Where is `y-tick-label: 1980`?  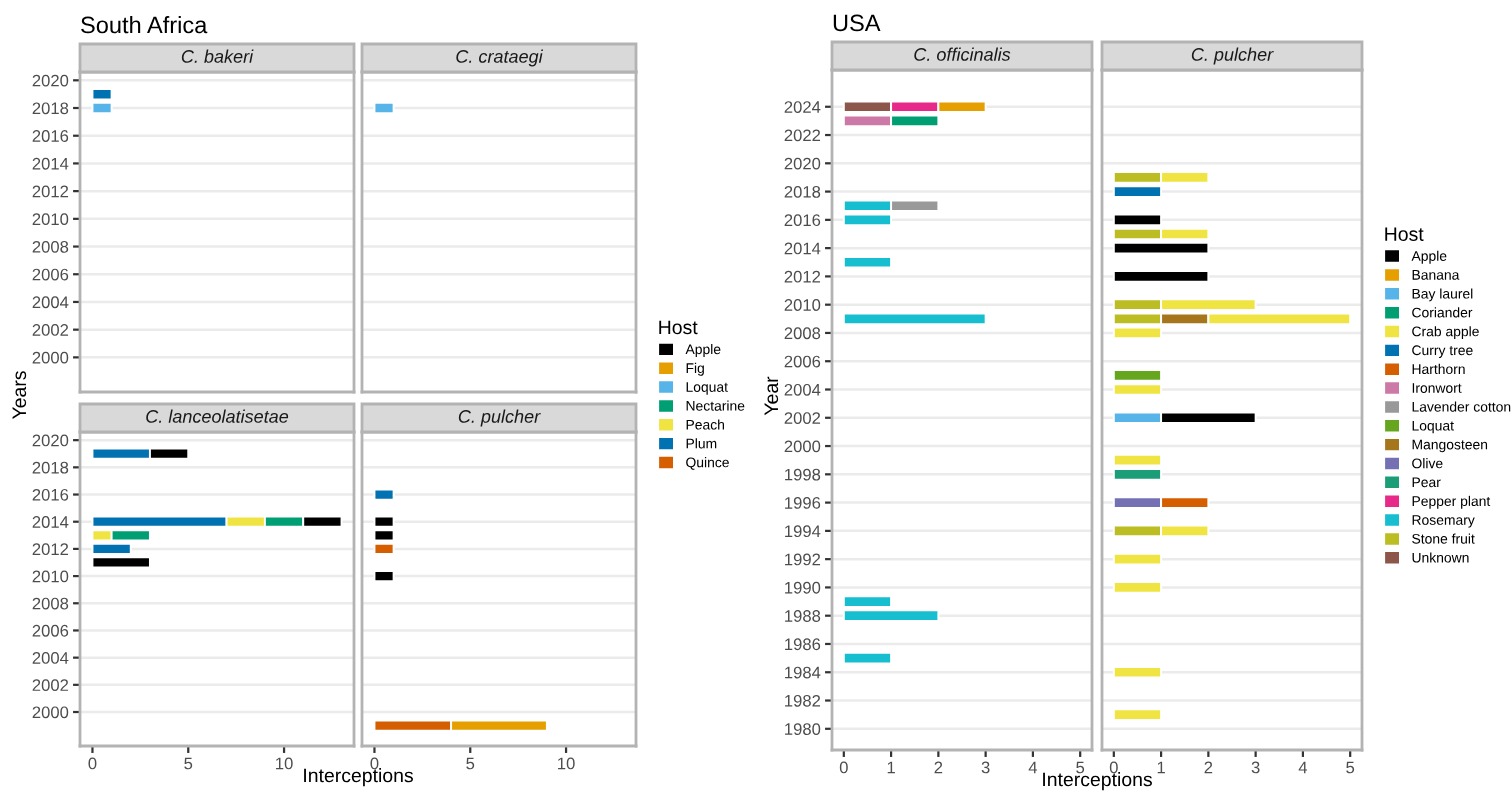 y-tick-label: 1980 is located at coordinates (803, 729).